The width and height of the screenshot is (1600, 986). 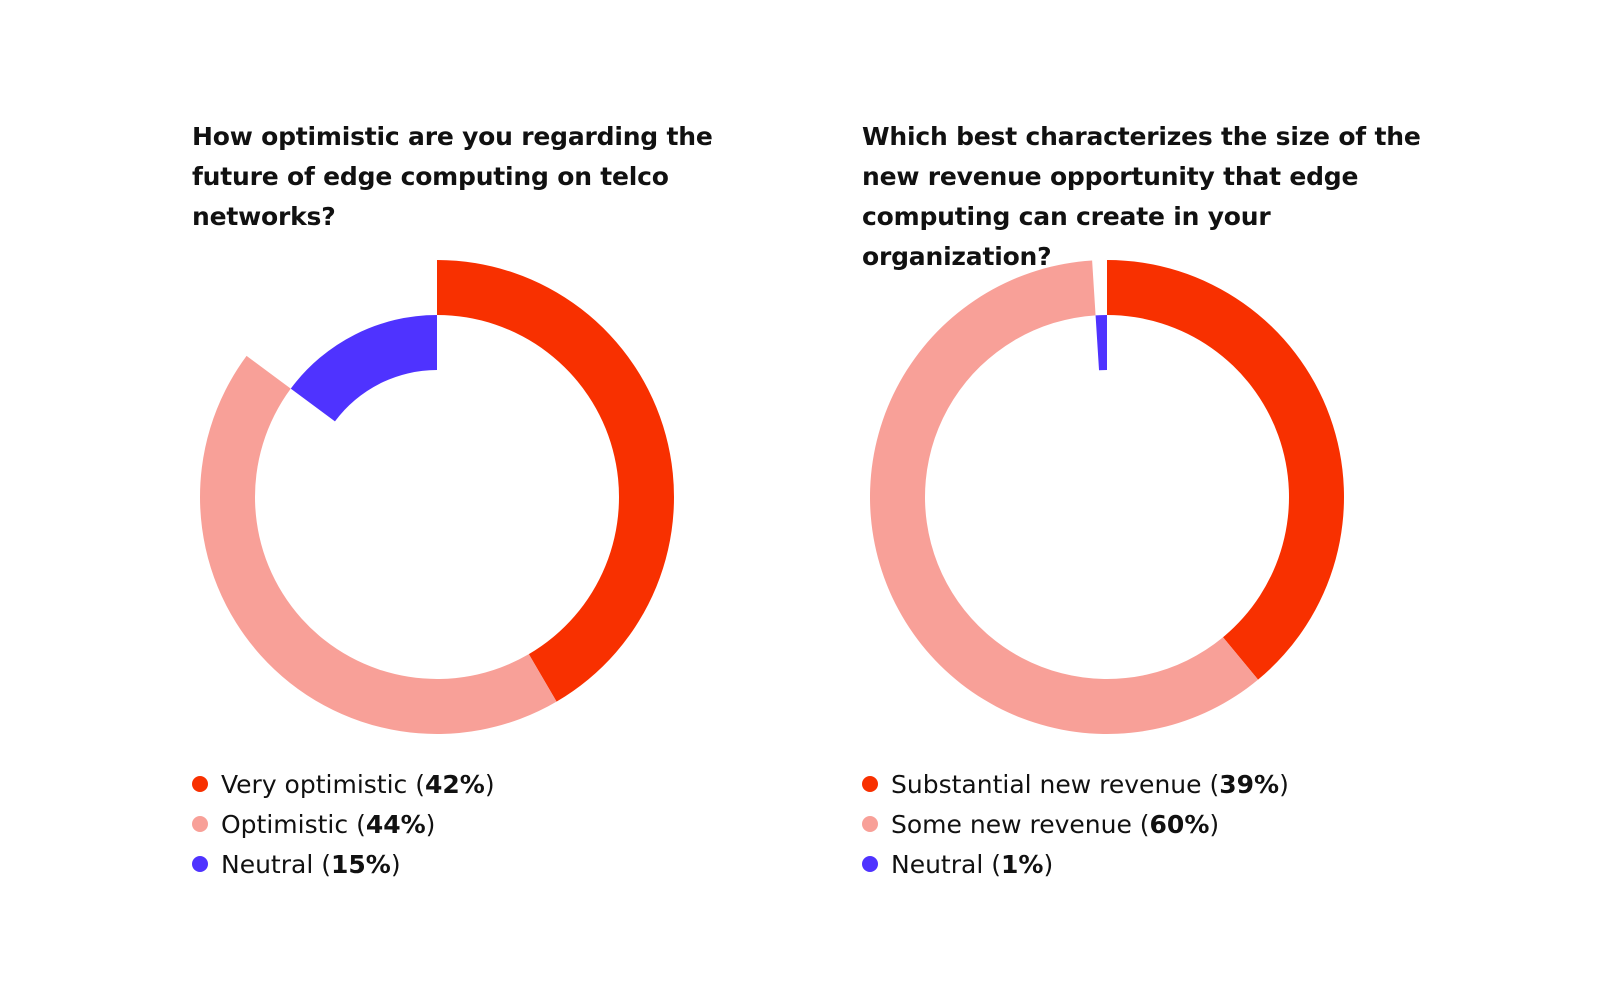 I want to click on legend-label: Very optimistic (42%), so click(x=358, y=784).